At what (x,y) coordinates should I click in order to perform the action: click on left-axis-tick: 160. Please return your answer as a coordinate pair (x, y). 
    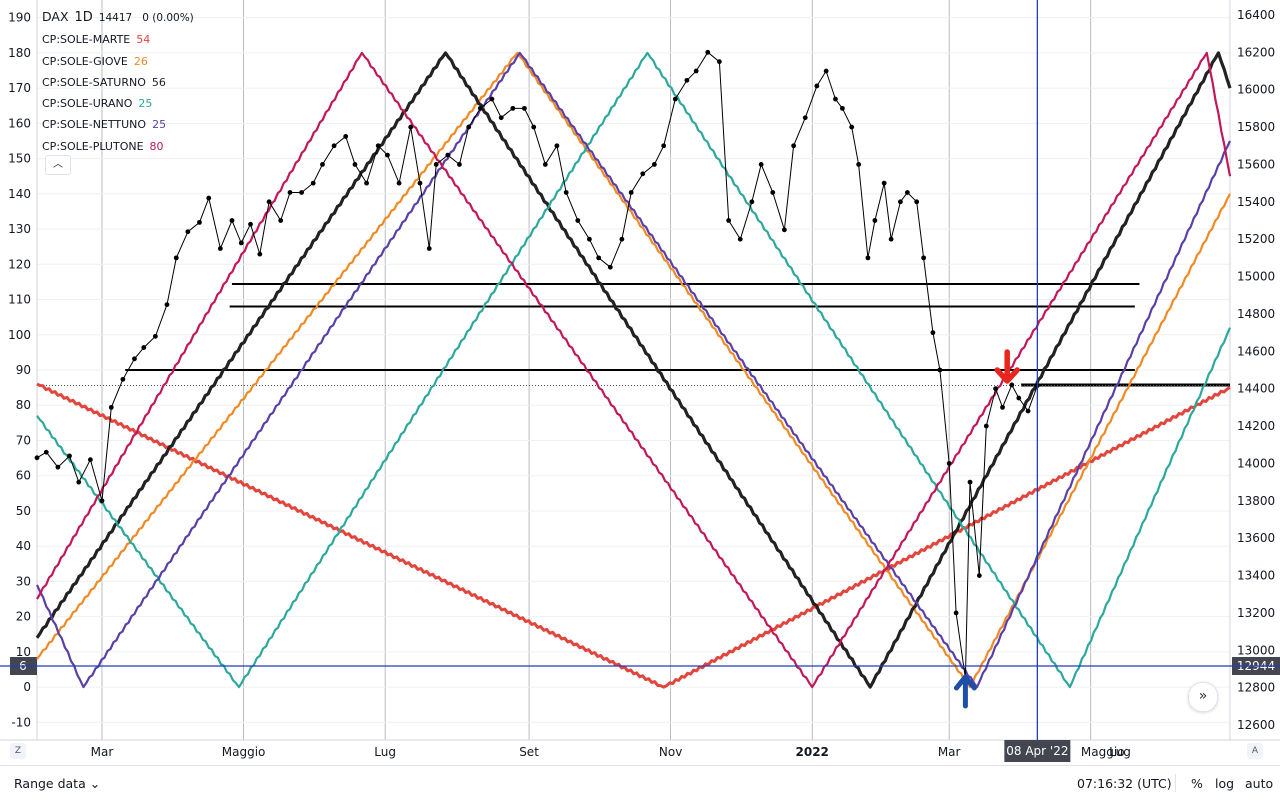
    Looking at the image, I should click on (19, 123).